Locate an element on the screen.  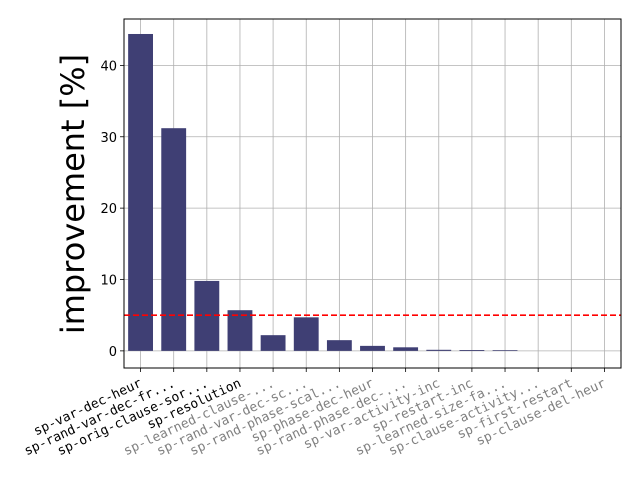
y-axis-ticks: 0 10 20 30 40 is located at coordinates (112, 209).